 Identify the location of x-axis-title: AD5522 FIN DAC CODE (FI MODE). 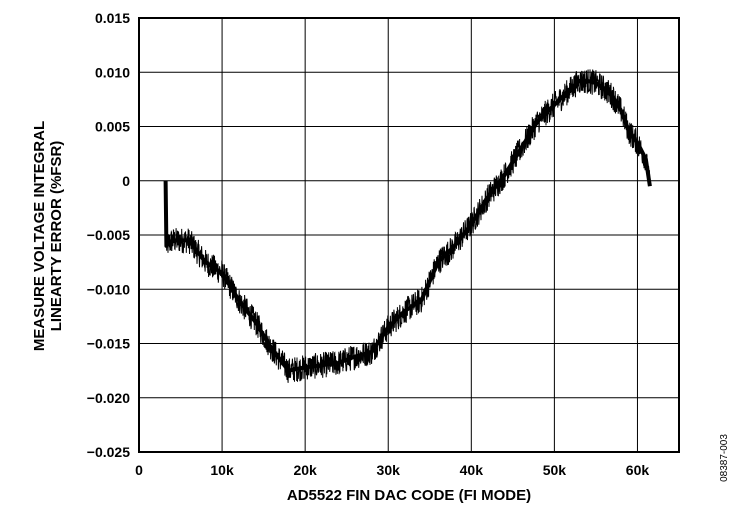
(409, 495).